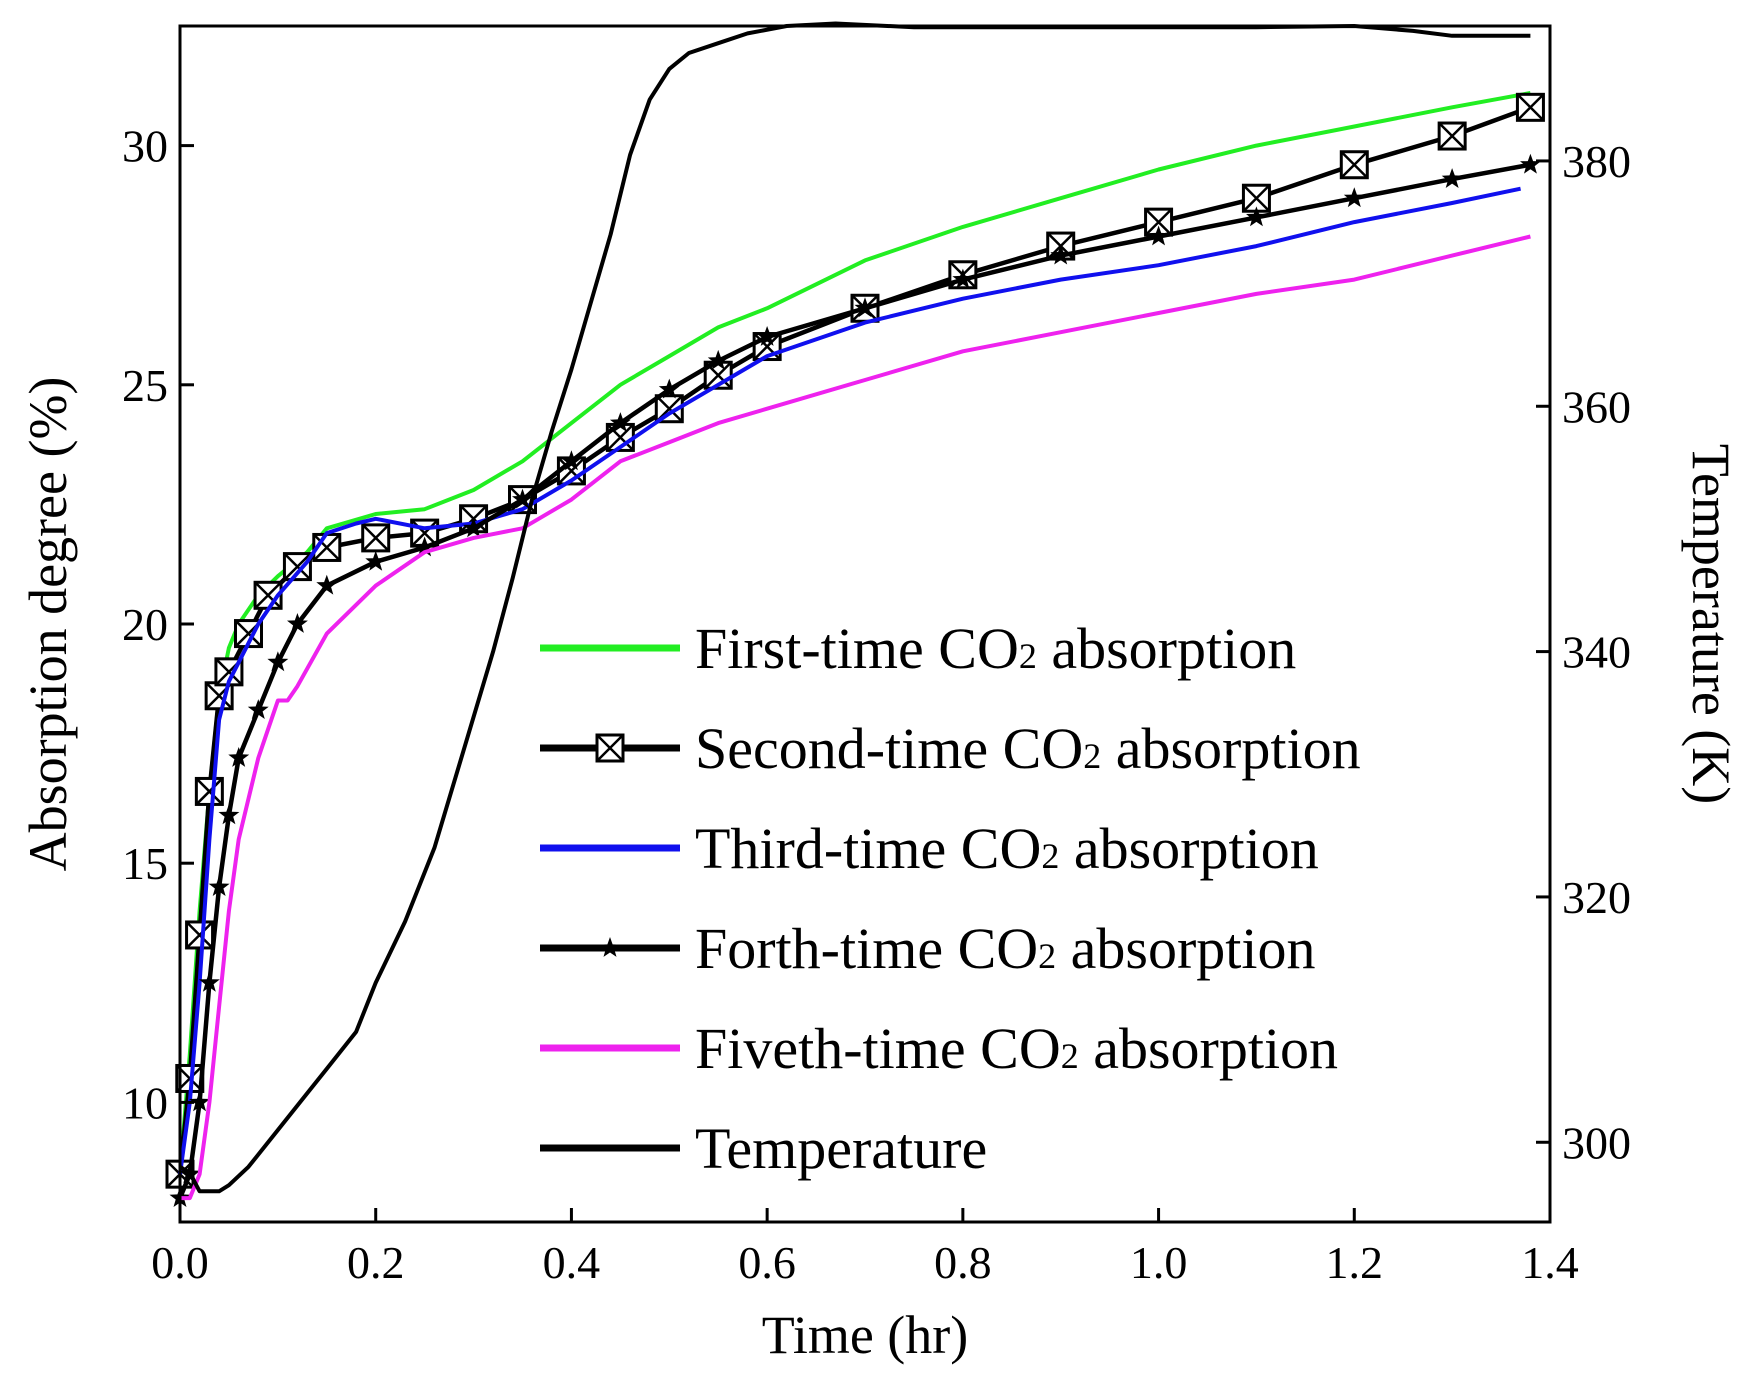  What do you see at coordinates (1016, 1048) in the screenshot?
I see `legend-label: Fiveth-time CO2 absorption` at bounding box center [1016, 1048].